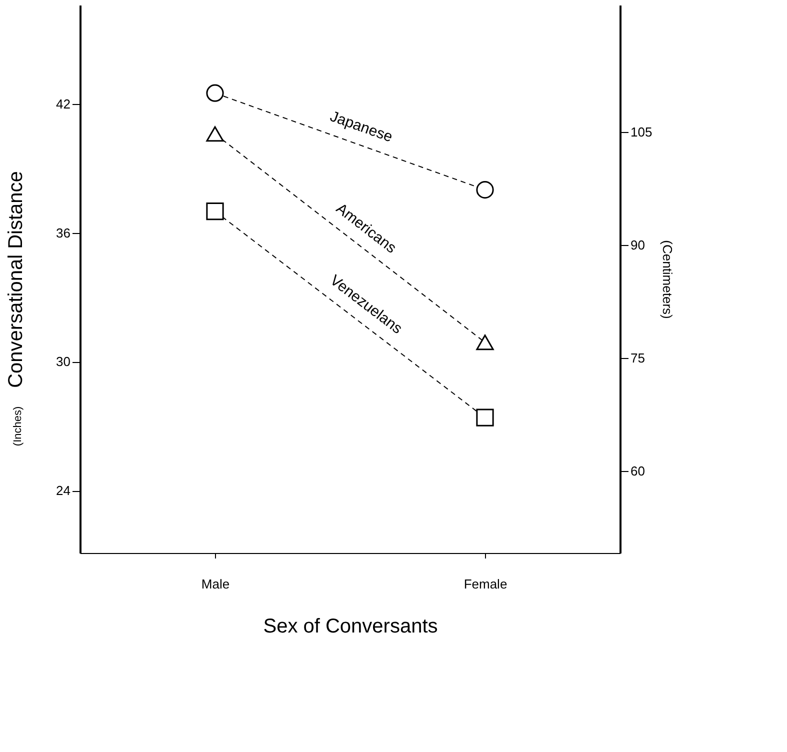  What do you see at coordinates (16, 279) in the screenshot?
I see `y-axis-title: Conversational Distance` at bounding box center [16, 279].